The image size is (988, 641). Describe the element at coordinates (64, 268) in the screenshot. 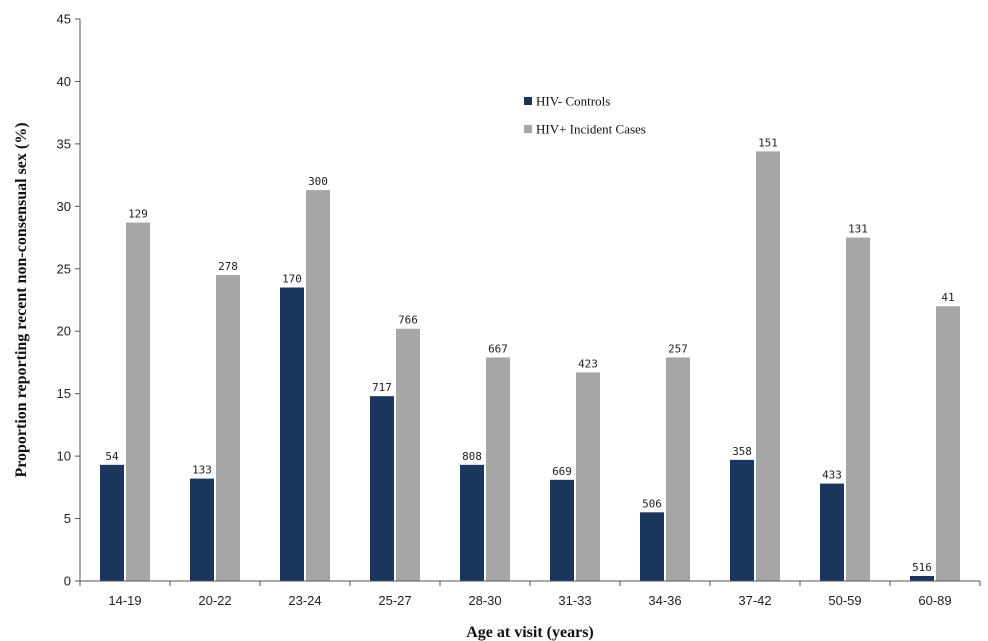

I see `y-tick-label: 25` at that location.